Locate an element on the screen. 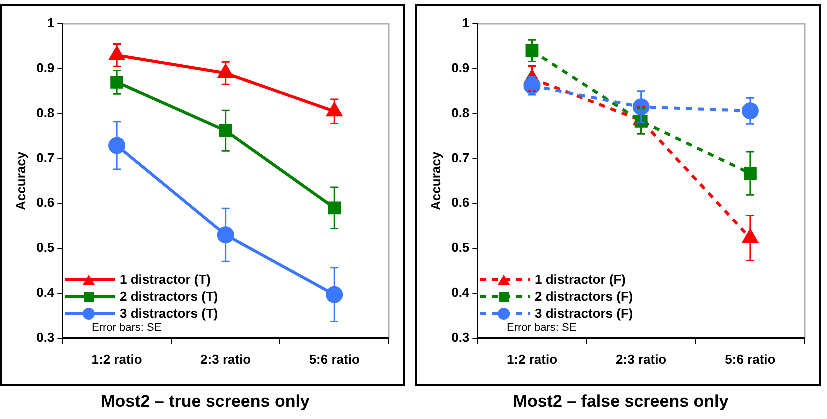 The height and width of the screenshot is (419, 827). legend-label: 2 distractors (F) is located at coordinates (584, 296).